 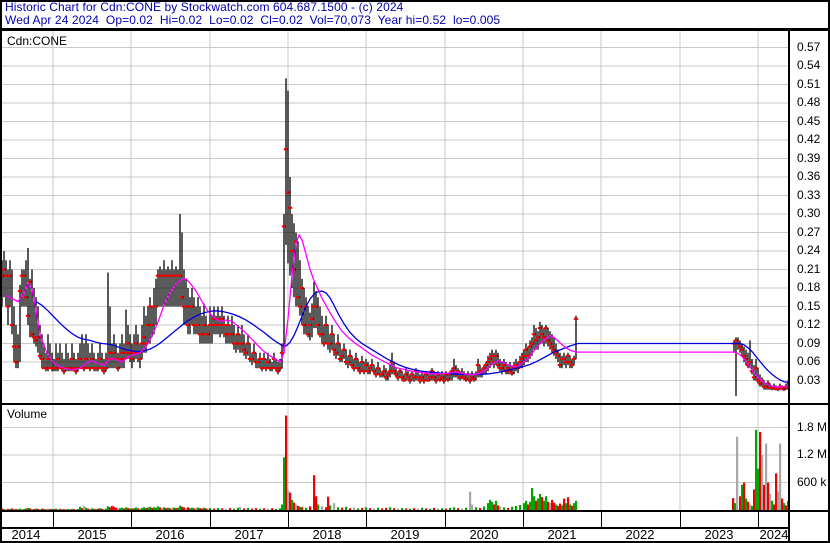 What do you see at coordinates (809, 231) in the screenshot?
I see `axis-label: 0.27` at bounding box center [809, 231].